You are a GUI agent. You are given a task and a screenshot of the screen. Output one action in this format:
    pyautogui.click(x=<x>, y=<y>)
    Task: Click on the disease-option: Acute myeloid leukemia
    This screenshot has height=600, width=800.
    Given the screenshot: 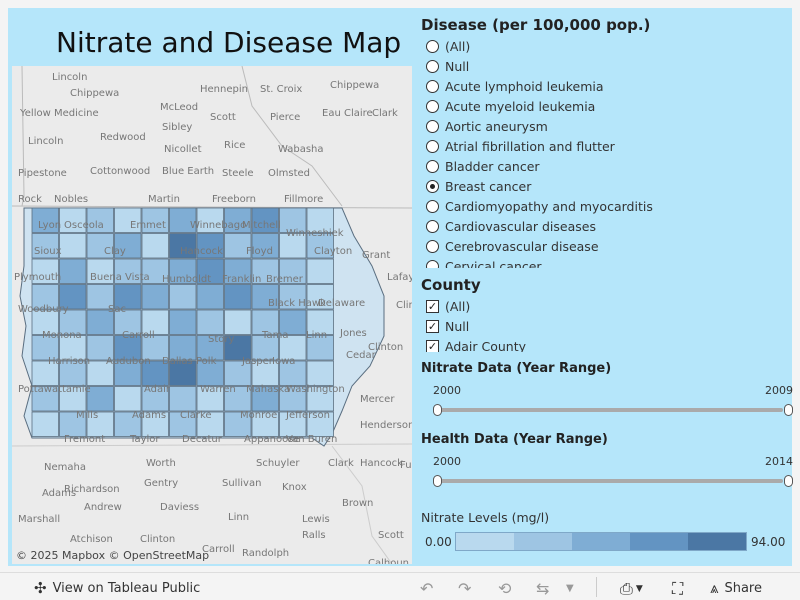 What is the action you would take?
    pyautogui.click(x=606, y=106)
    